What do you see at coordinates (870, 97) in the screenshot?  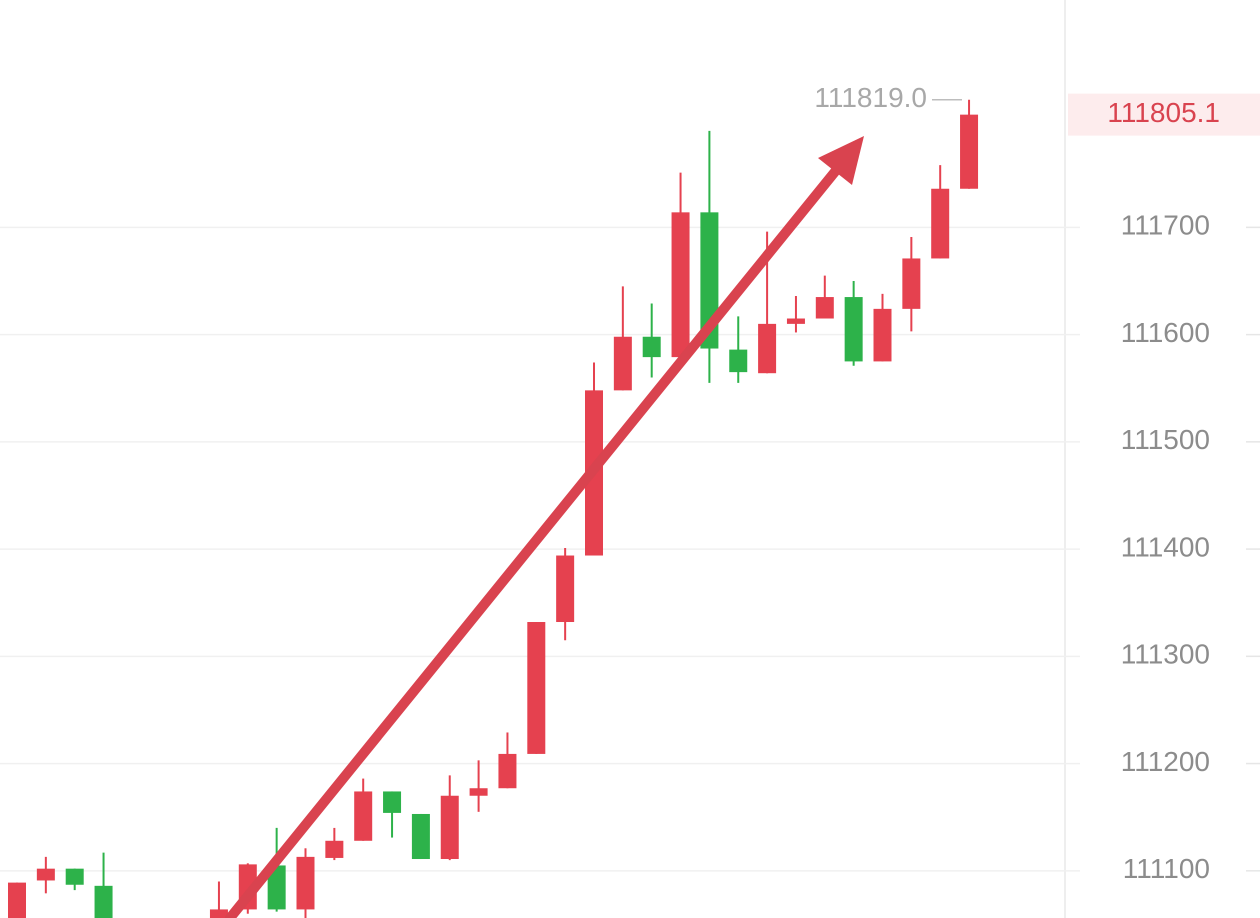 I see `high-marker-label: 111819.0` at bounding box center [870, 97].